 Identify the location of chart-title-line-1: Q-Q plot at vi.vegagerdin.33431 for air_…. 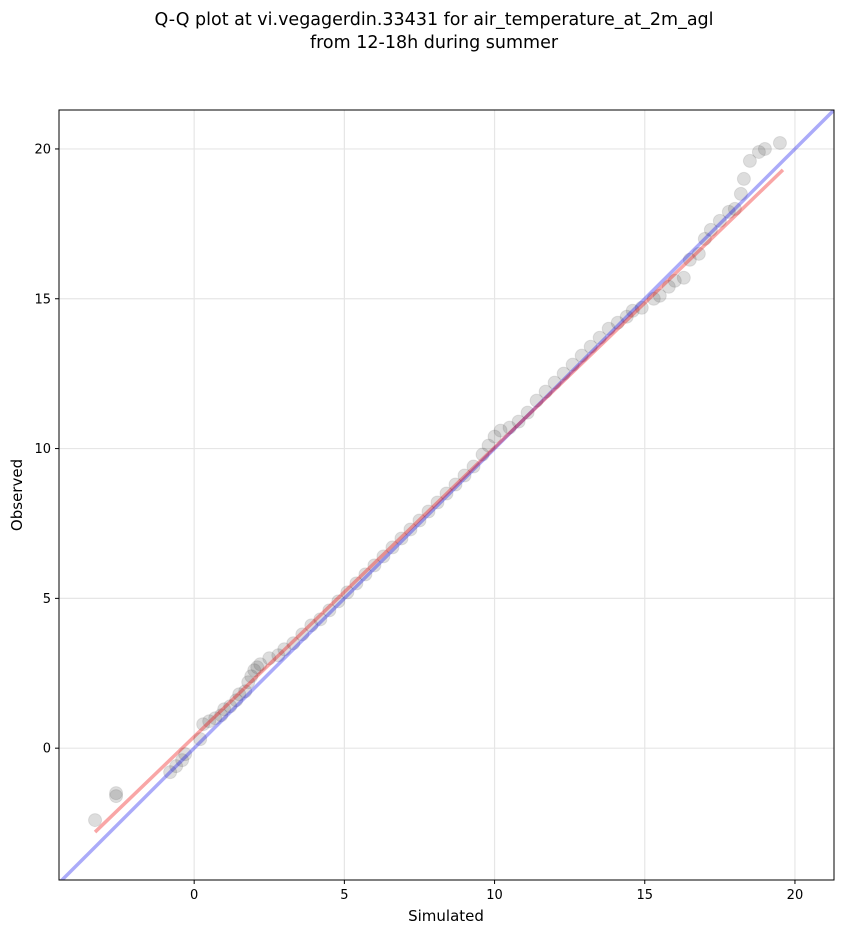
(433, 20).